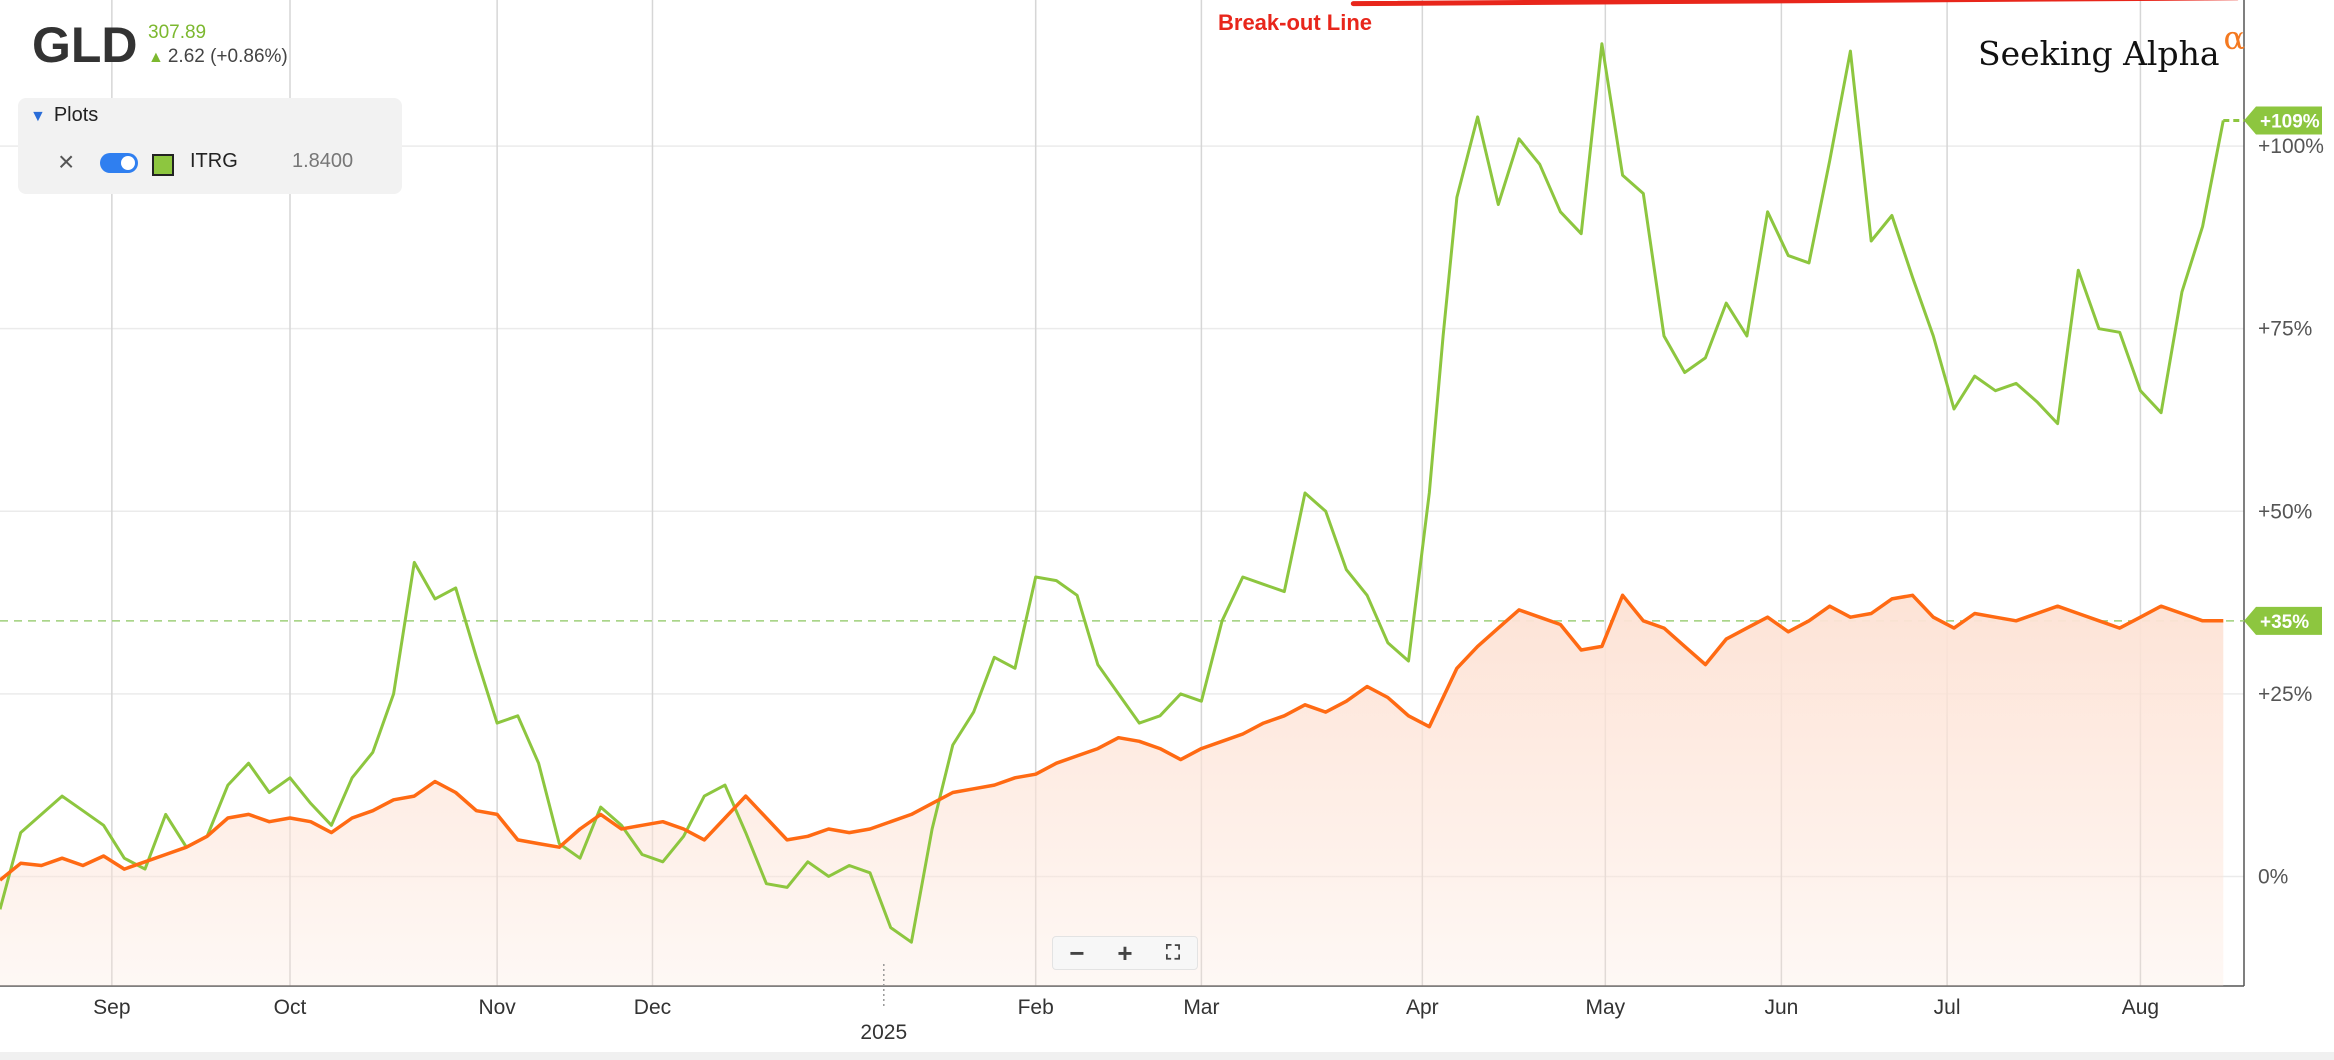 The image size is (2334, 1060). I want to click on up-arrow-icon: ▲, so click(156, 57).